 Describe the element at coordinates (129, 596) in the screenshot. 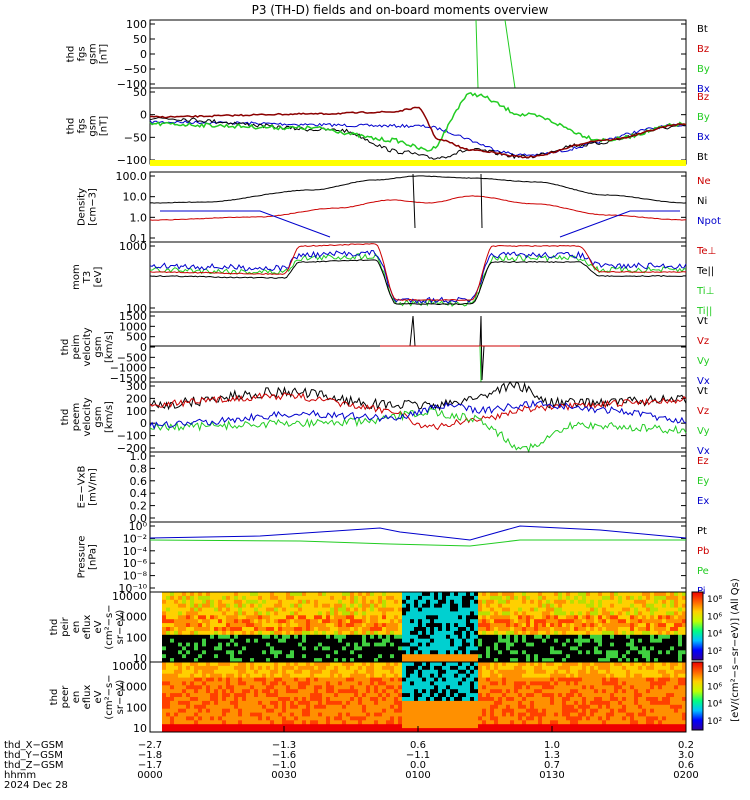

I see `y-tick-label: 10000` at that location.